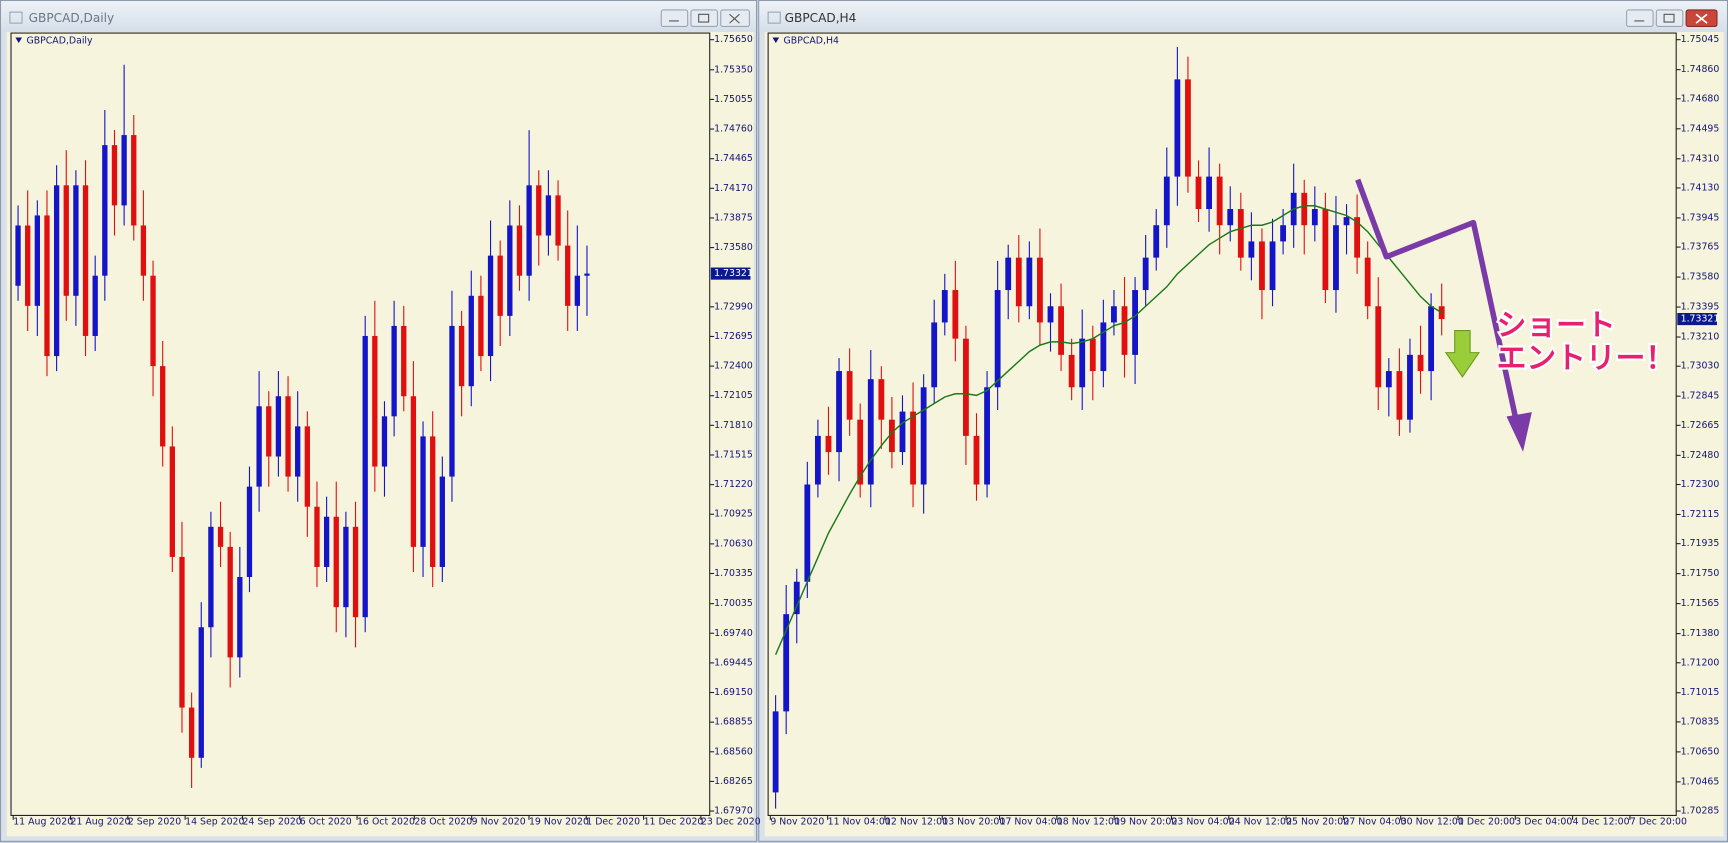 The height and width of the screenshot is (843, 1728). Describe the element at coordinates (499, 822) in the screenshot. I see `x-tick-label: 9 Nov 2020` at that location.